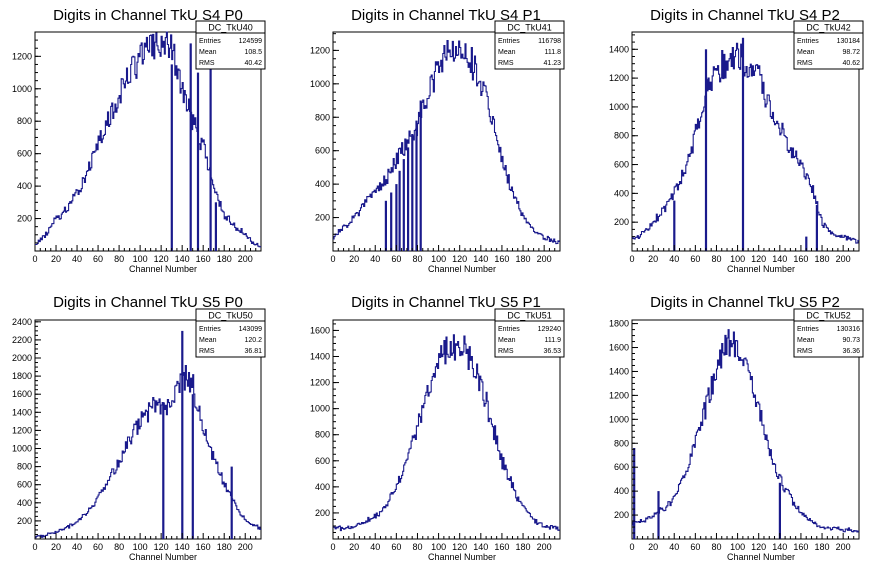  What do you see at coordinates (22, 358) in the screenshot?
I see `y-tick-label: 2000` at bounding box center [22, 358].